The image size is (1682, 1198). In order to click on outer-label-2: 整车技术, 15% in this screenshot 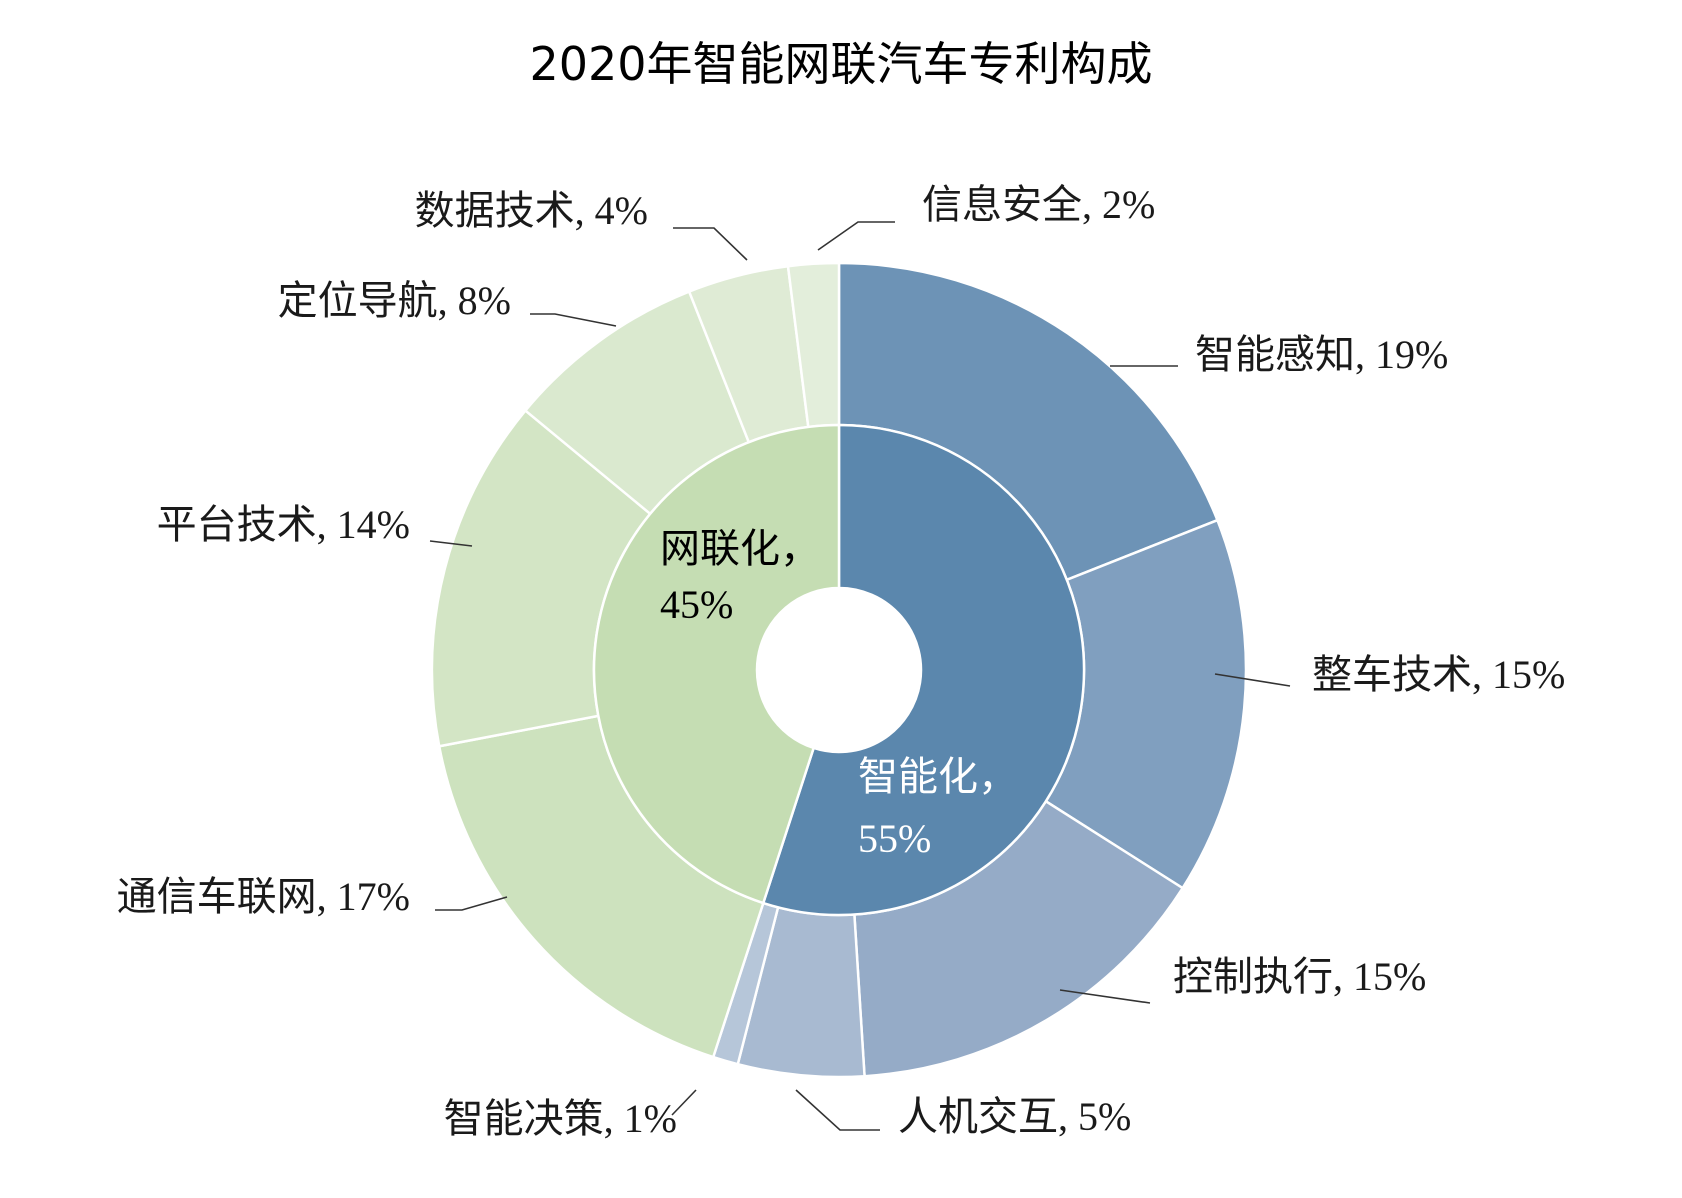, I will do `click(1438, 674)`.